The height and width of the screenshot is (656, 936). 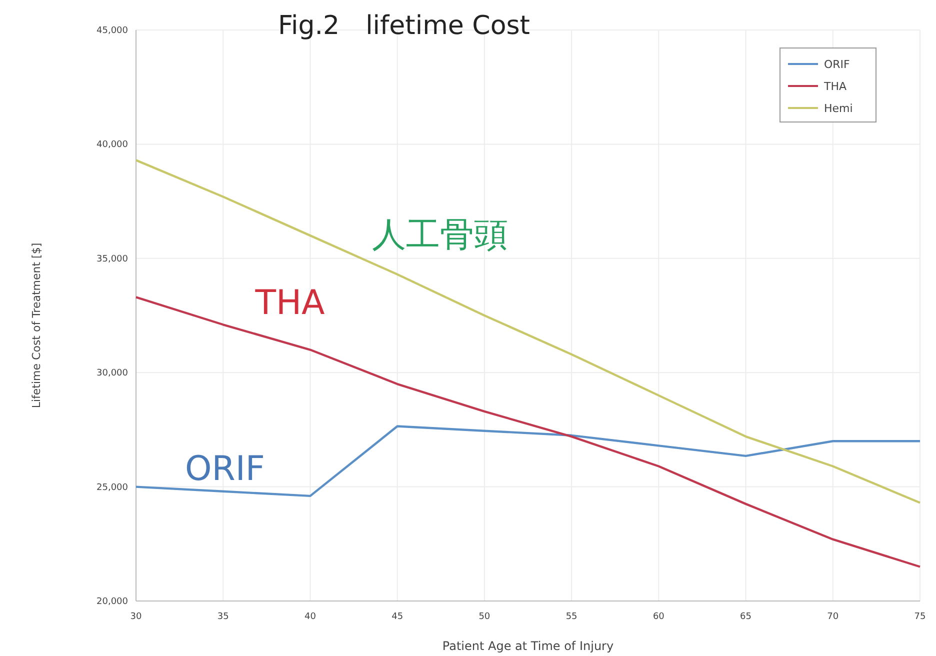 What do you see at coordinates (289, 303) in the screenshot?
I see `annotation: THA` at bounding box center [289, 303].